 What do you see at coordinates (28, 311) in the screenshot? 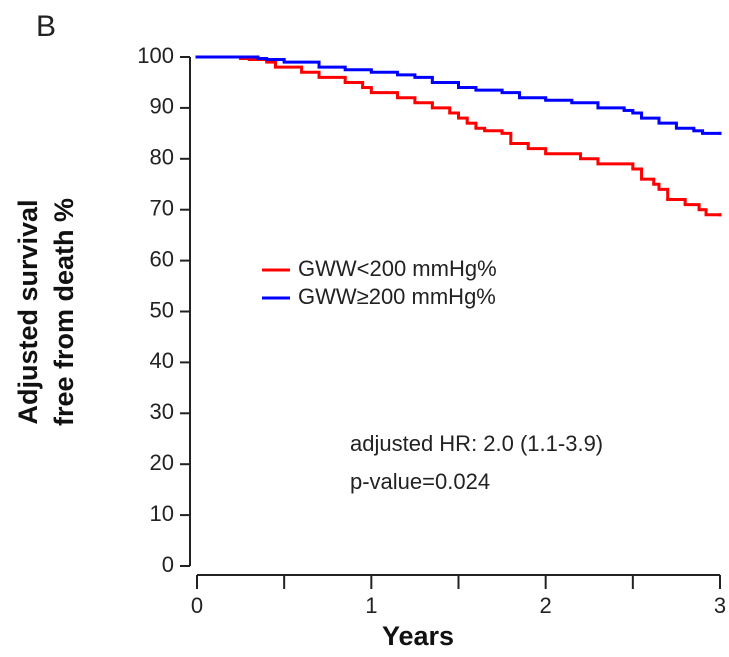
I see `y-axis-title: Adjusted survival` at bounding box center [28, 311].